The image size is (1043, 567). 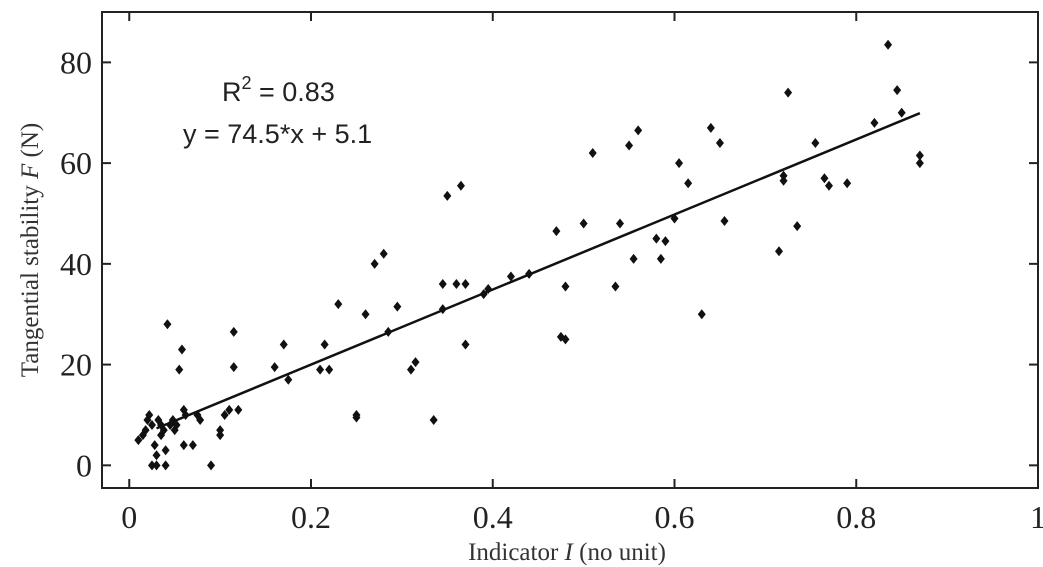 What do you see at coordinates (76, 163) in the screenshot?
I see `y-tick-label: 60` at bounding box center [76, 163].